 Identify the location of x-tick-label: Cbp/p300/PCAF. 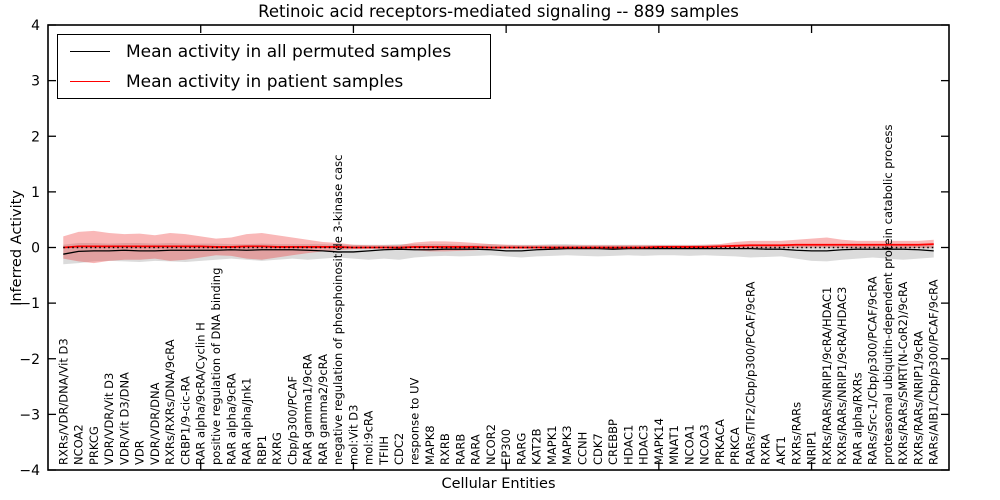
(292, 420).